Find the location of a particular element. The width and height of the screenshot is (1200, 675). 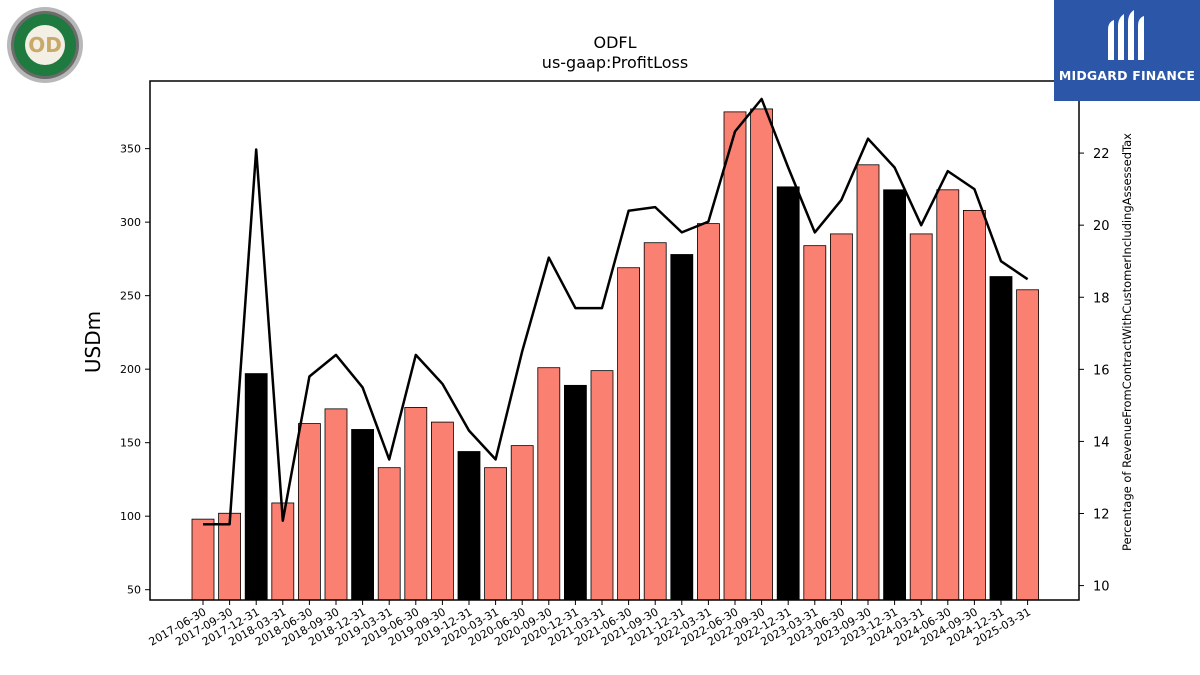

y-tick-label: 50 is located at coordinates (134, 590).